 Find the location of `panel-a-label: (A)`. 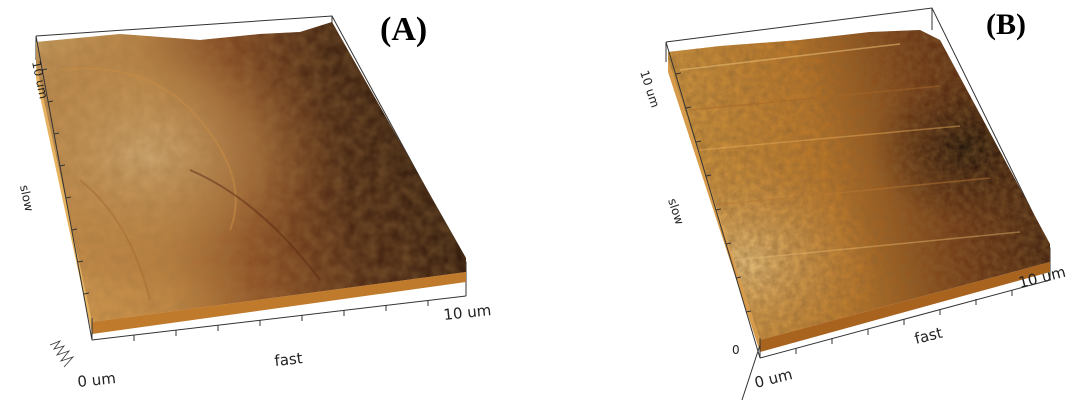

panel-a-label: (A) is located at coordinates (403, 29).